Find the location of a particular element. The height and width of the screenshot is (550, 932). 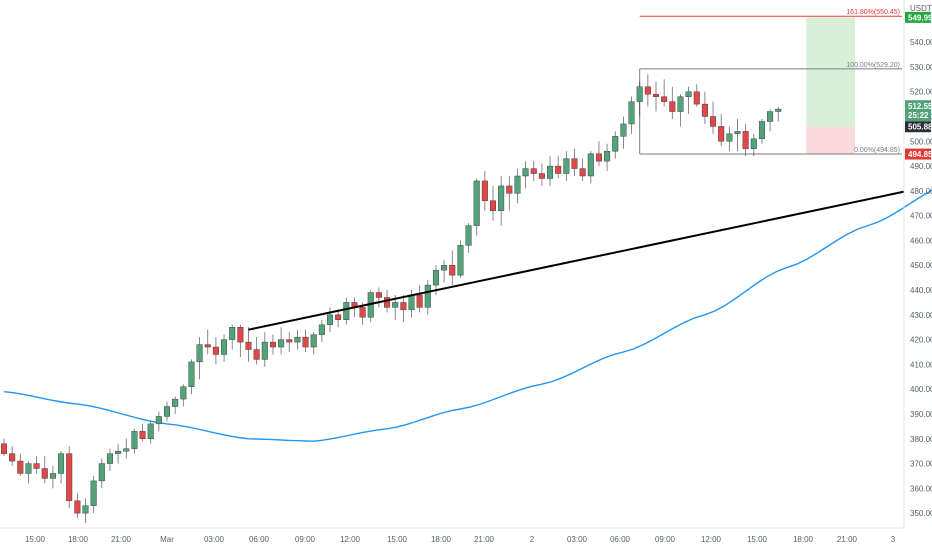

price-tick-label: 460.00 is located at coordinates (921, 240).